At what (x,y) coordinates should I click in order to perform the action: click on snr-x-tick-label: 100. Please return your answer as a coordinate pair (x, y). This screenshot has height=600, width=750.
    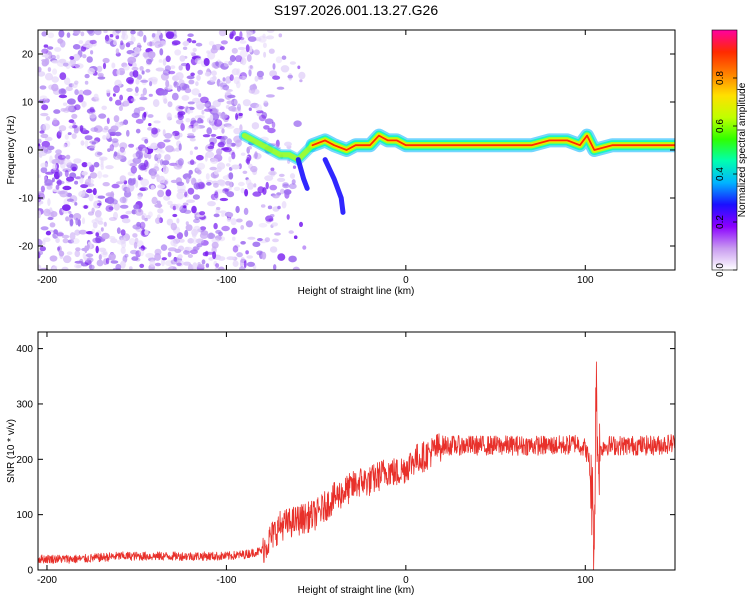
    Looking at the image, I should click on (585, 580).